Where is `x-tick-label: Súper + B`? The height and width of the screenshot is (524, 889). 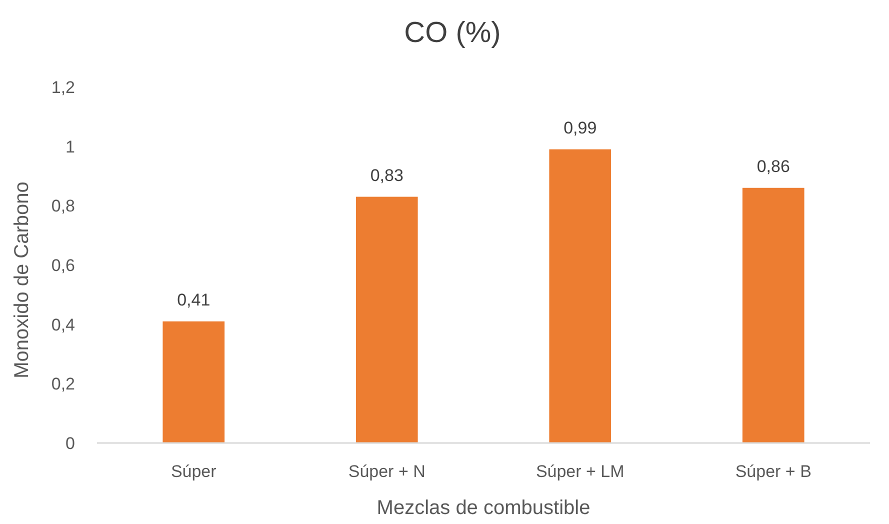 x-tick-label: Súper + B is located at coordinates (773, 471).